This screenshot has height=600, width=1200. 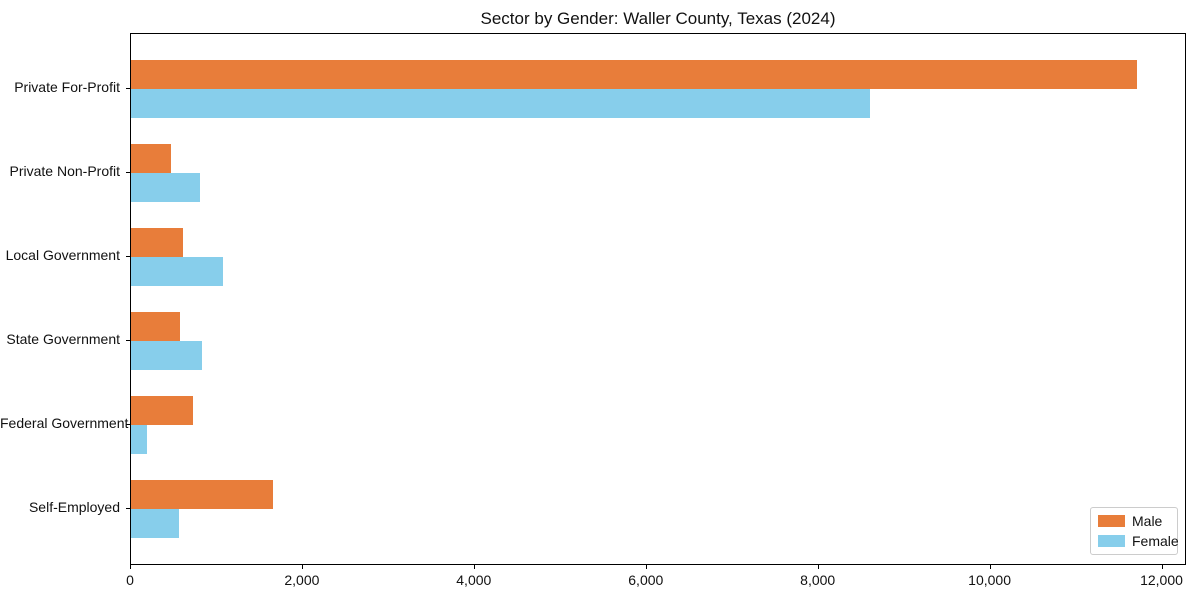 I want to click on bar-female-self-employed, so click(x=155, y=523).